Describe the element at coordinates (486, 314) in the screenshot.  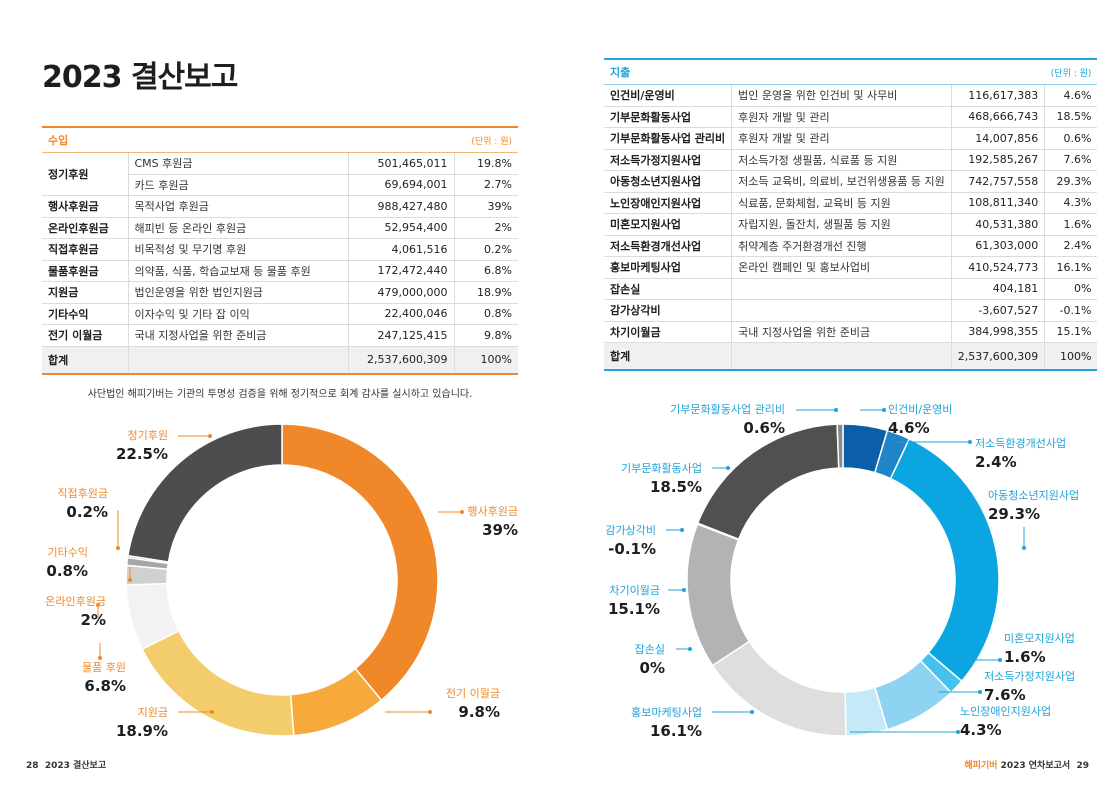
I see `row-pct: 0.8%` at that location.